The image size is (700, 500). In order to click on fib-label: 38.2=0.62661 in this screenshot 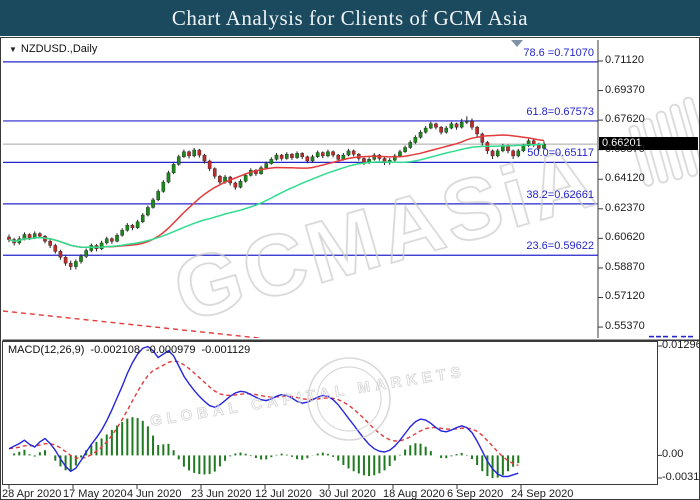, I will do `click(560, 194)`.